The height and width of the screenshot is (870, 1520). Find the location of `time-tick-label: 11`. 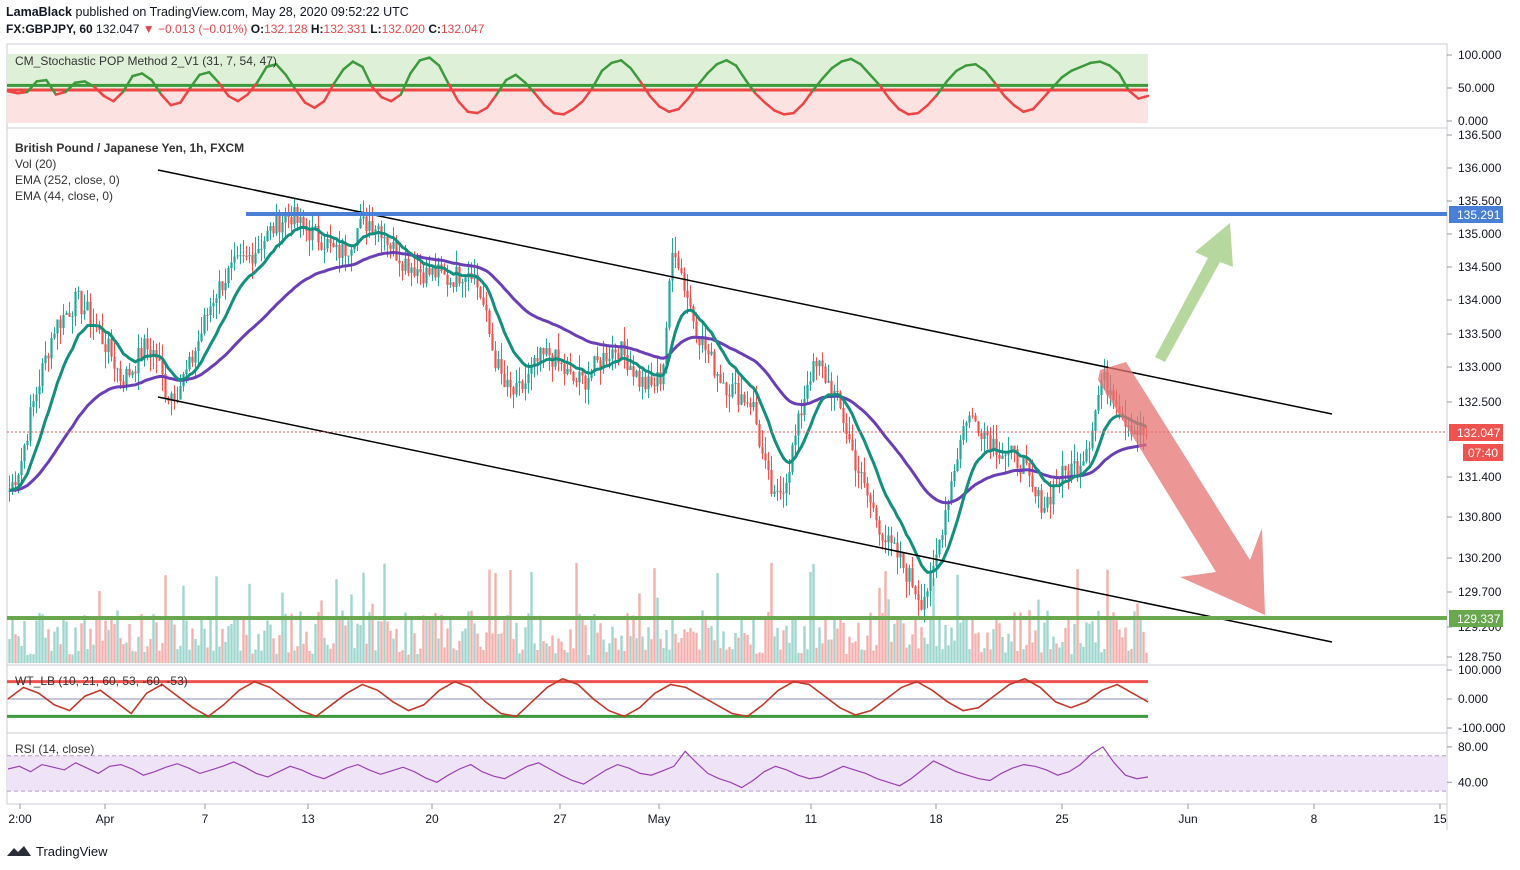

time-tick-label: 11 is located at coordinates (811, 819).